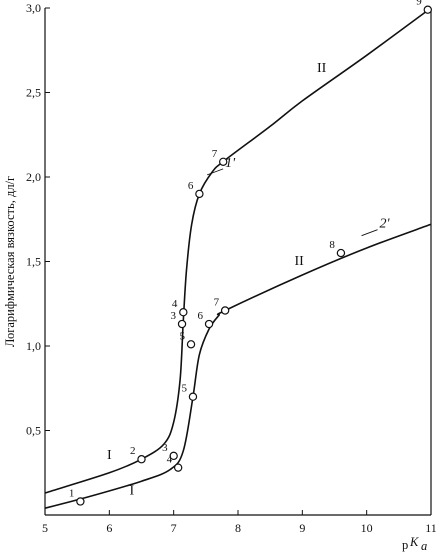  I want to click on curve-2-point-label: 4, so click(170, 460).